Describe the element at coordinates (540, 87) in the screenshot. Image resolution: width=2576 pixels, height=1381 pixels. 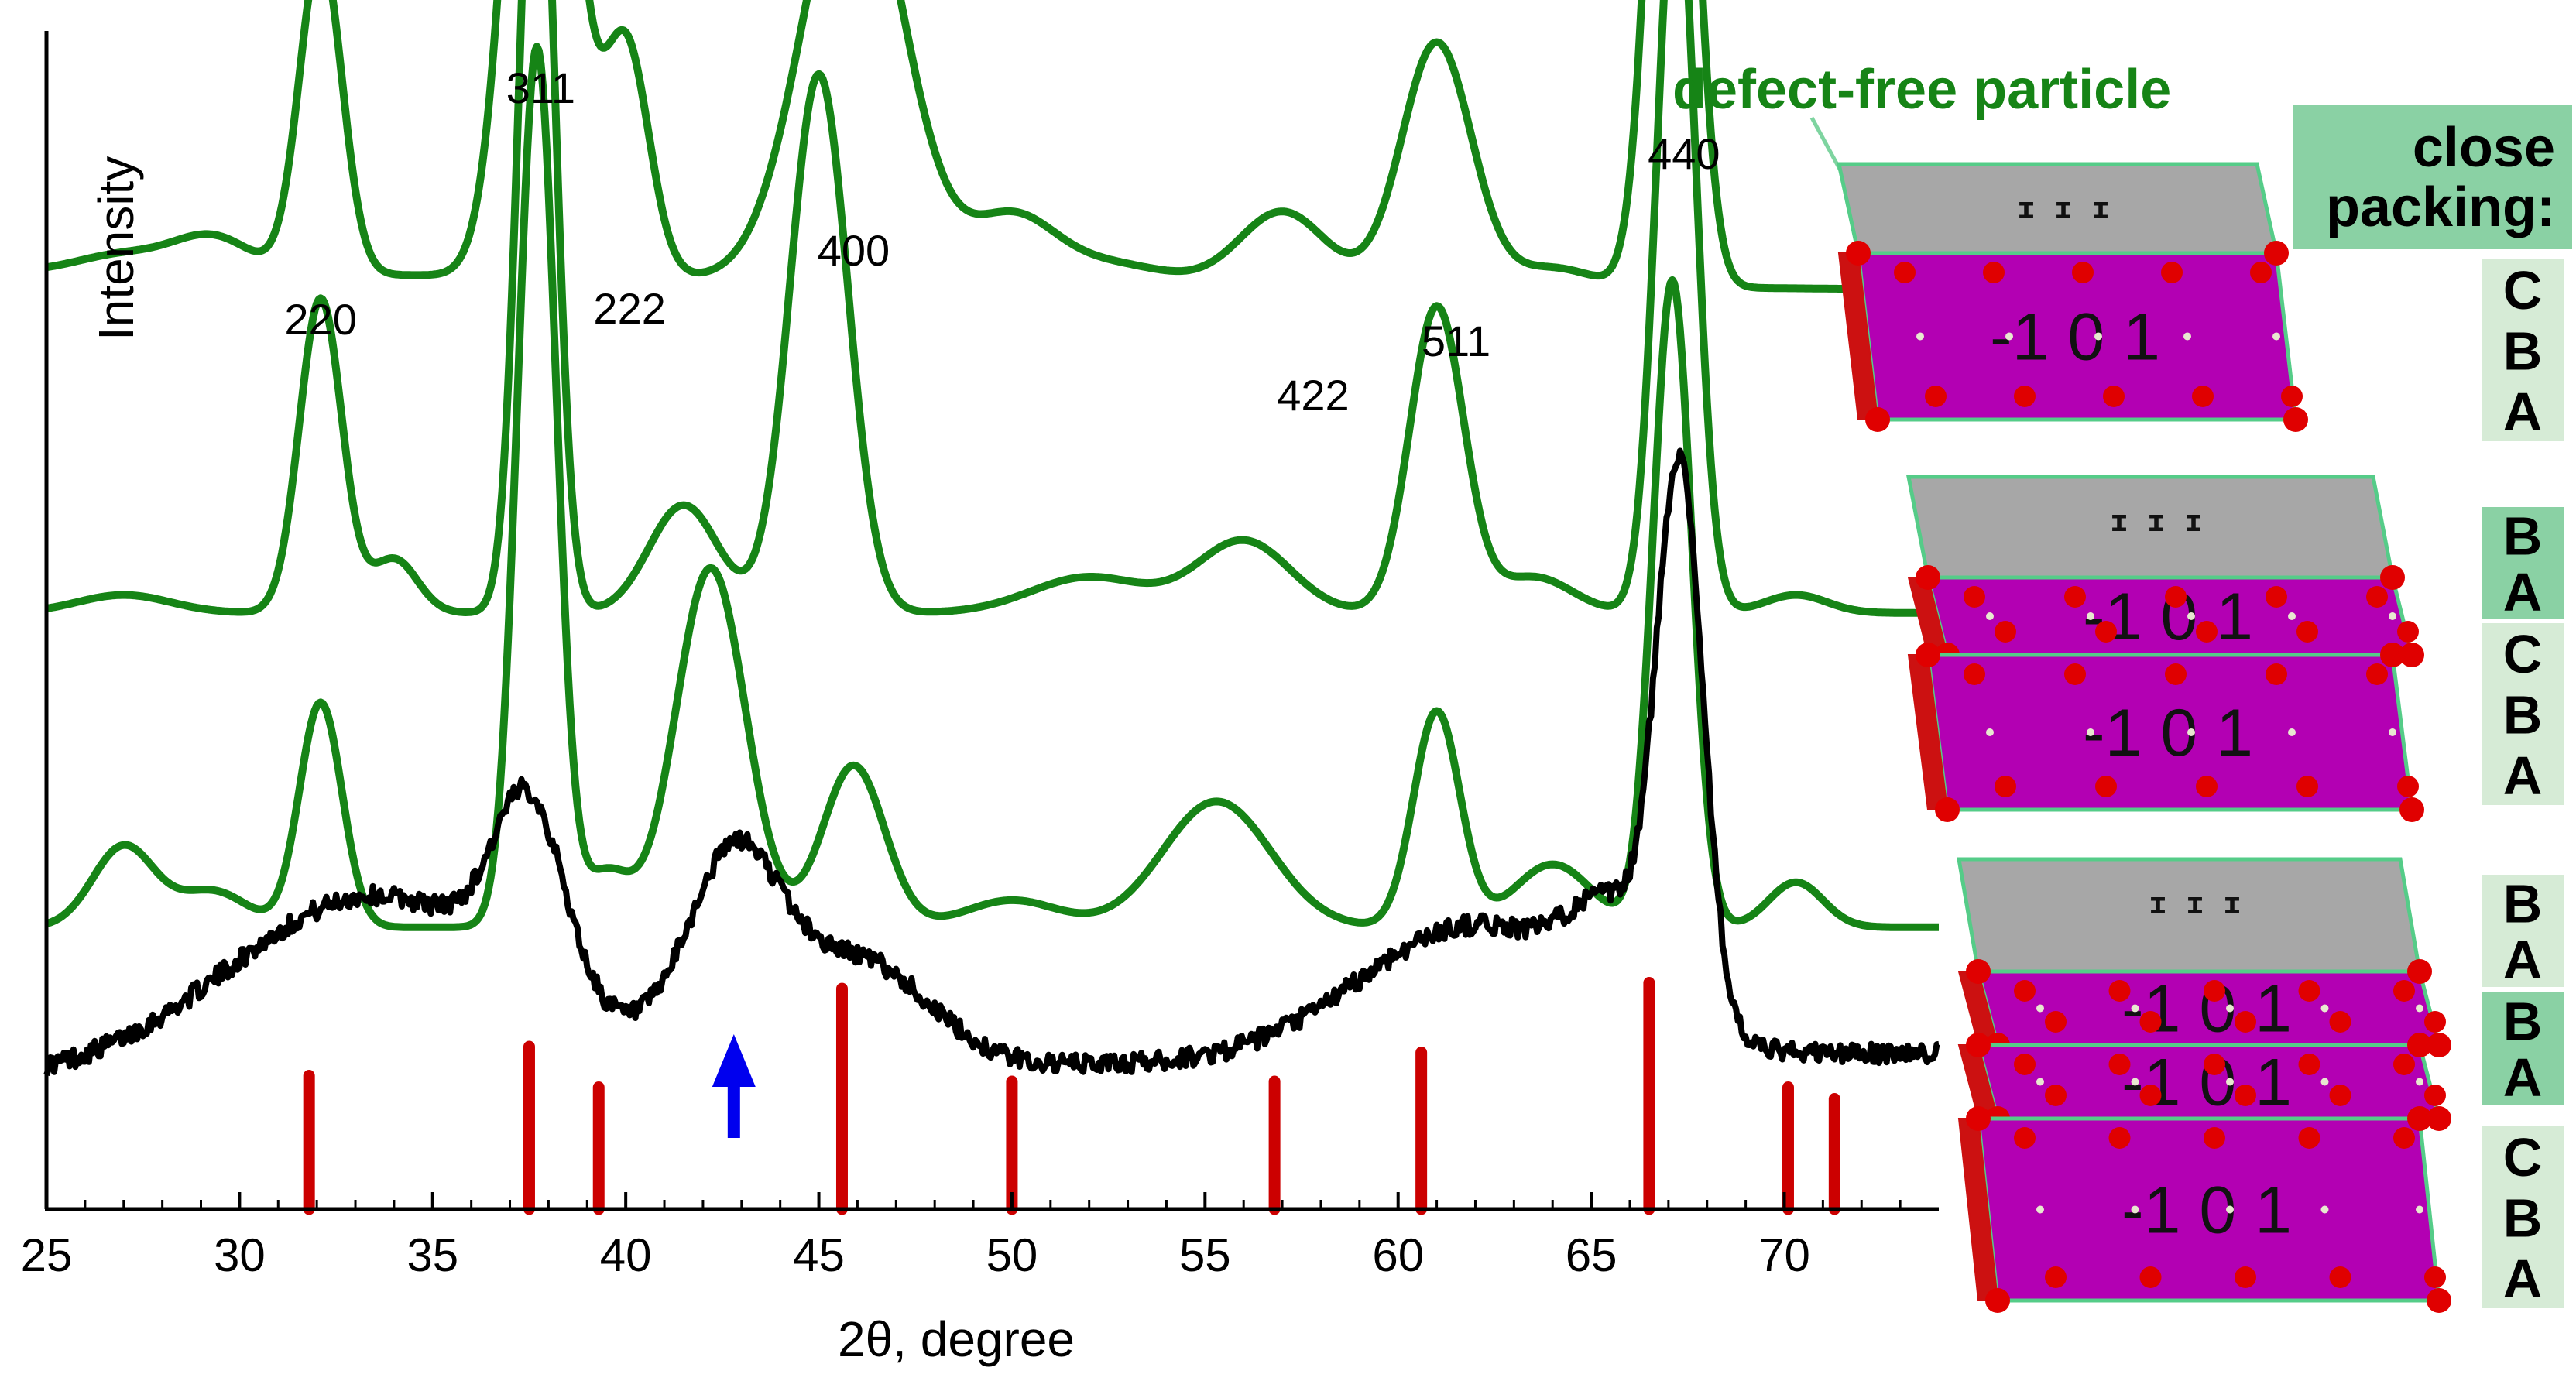
I see `peak-label: 311` at that location.